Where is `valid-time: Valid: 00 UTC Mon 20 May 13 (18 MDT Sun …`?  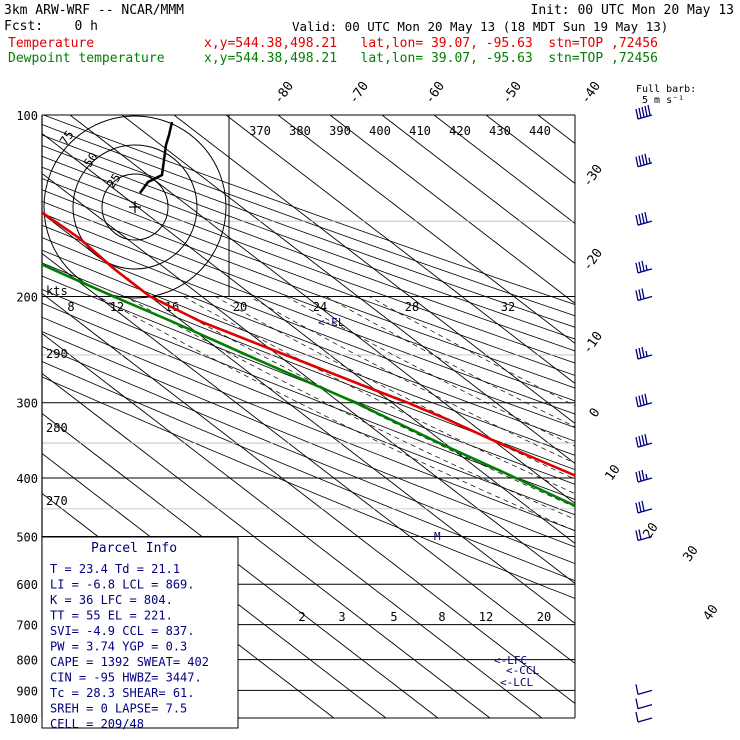
valid-time: Valid: 00 UTC Mon 20 May 13 (18 MDT Sun … is located at coordinates (480, 26).